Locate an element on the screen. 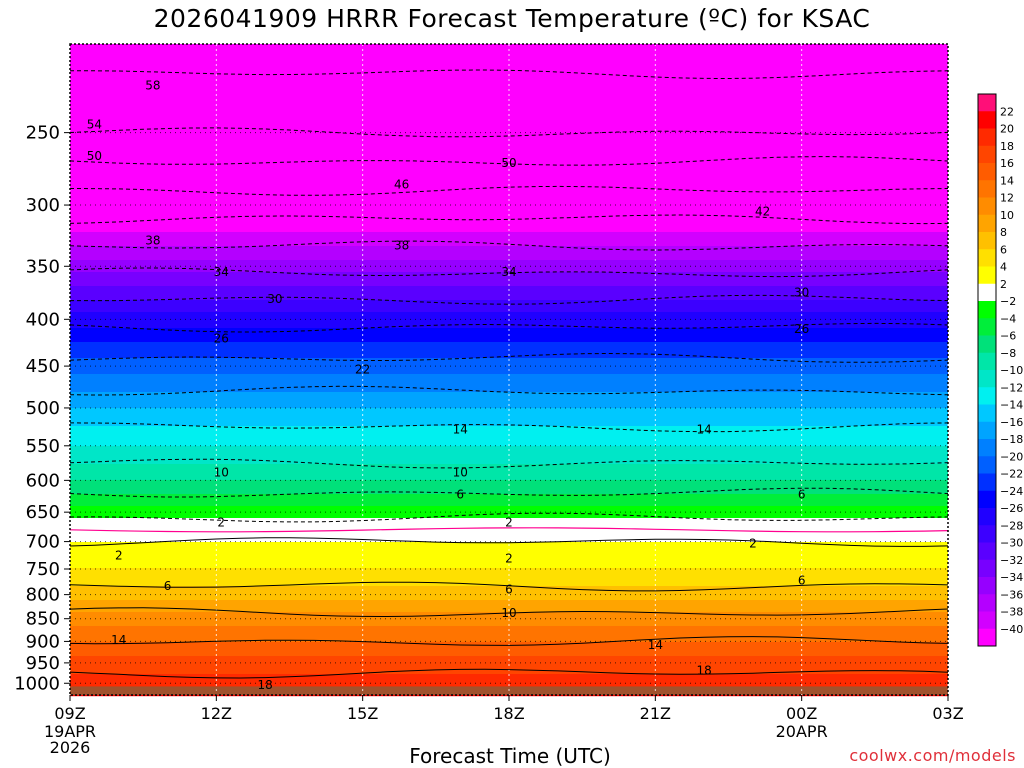 The width and height of the screenshot is (1024, 768). y-tick-label: 450 is located at coordinates (43, 366).